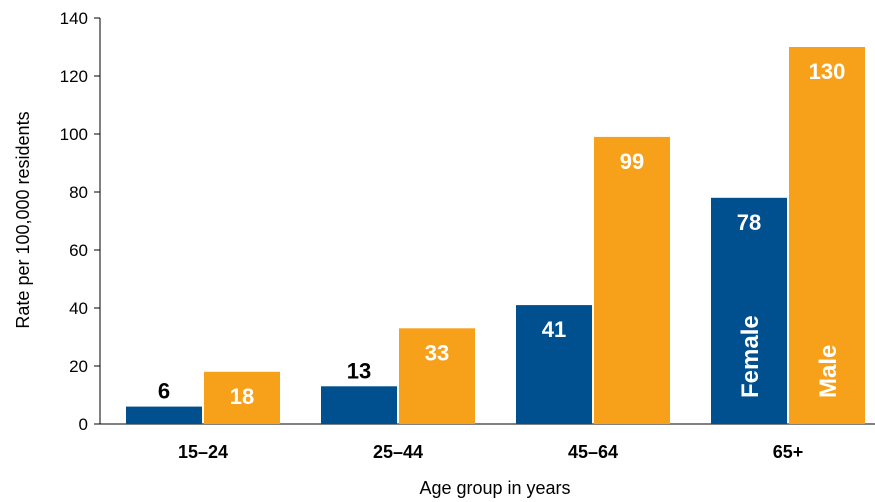 This screenshot has width=875, height=502. What do you see at coordinates (78, 250) in the screenshot?
I see `y-tick-label: 60` at bounding box center [78, 250].